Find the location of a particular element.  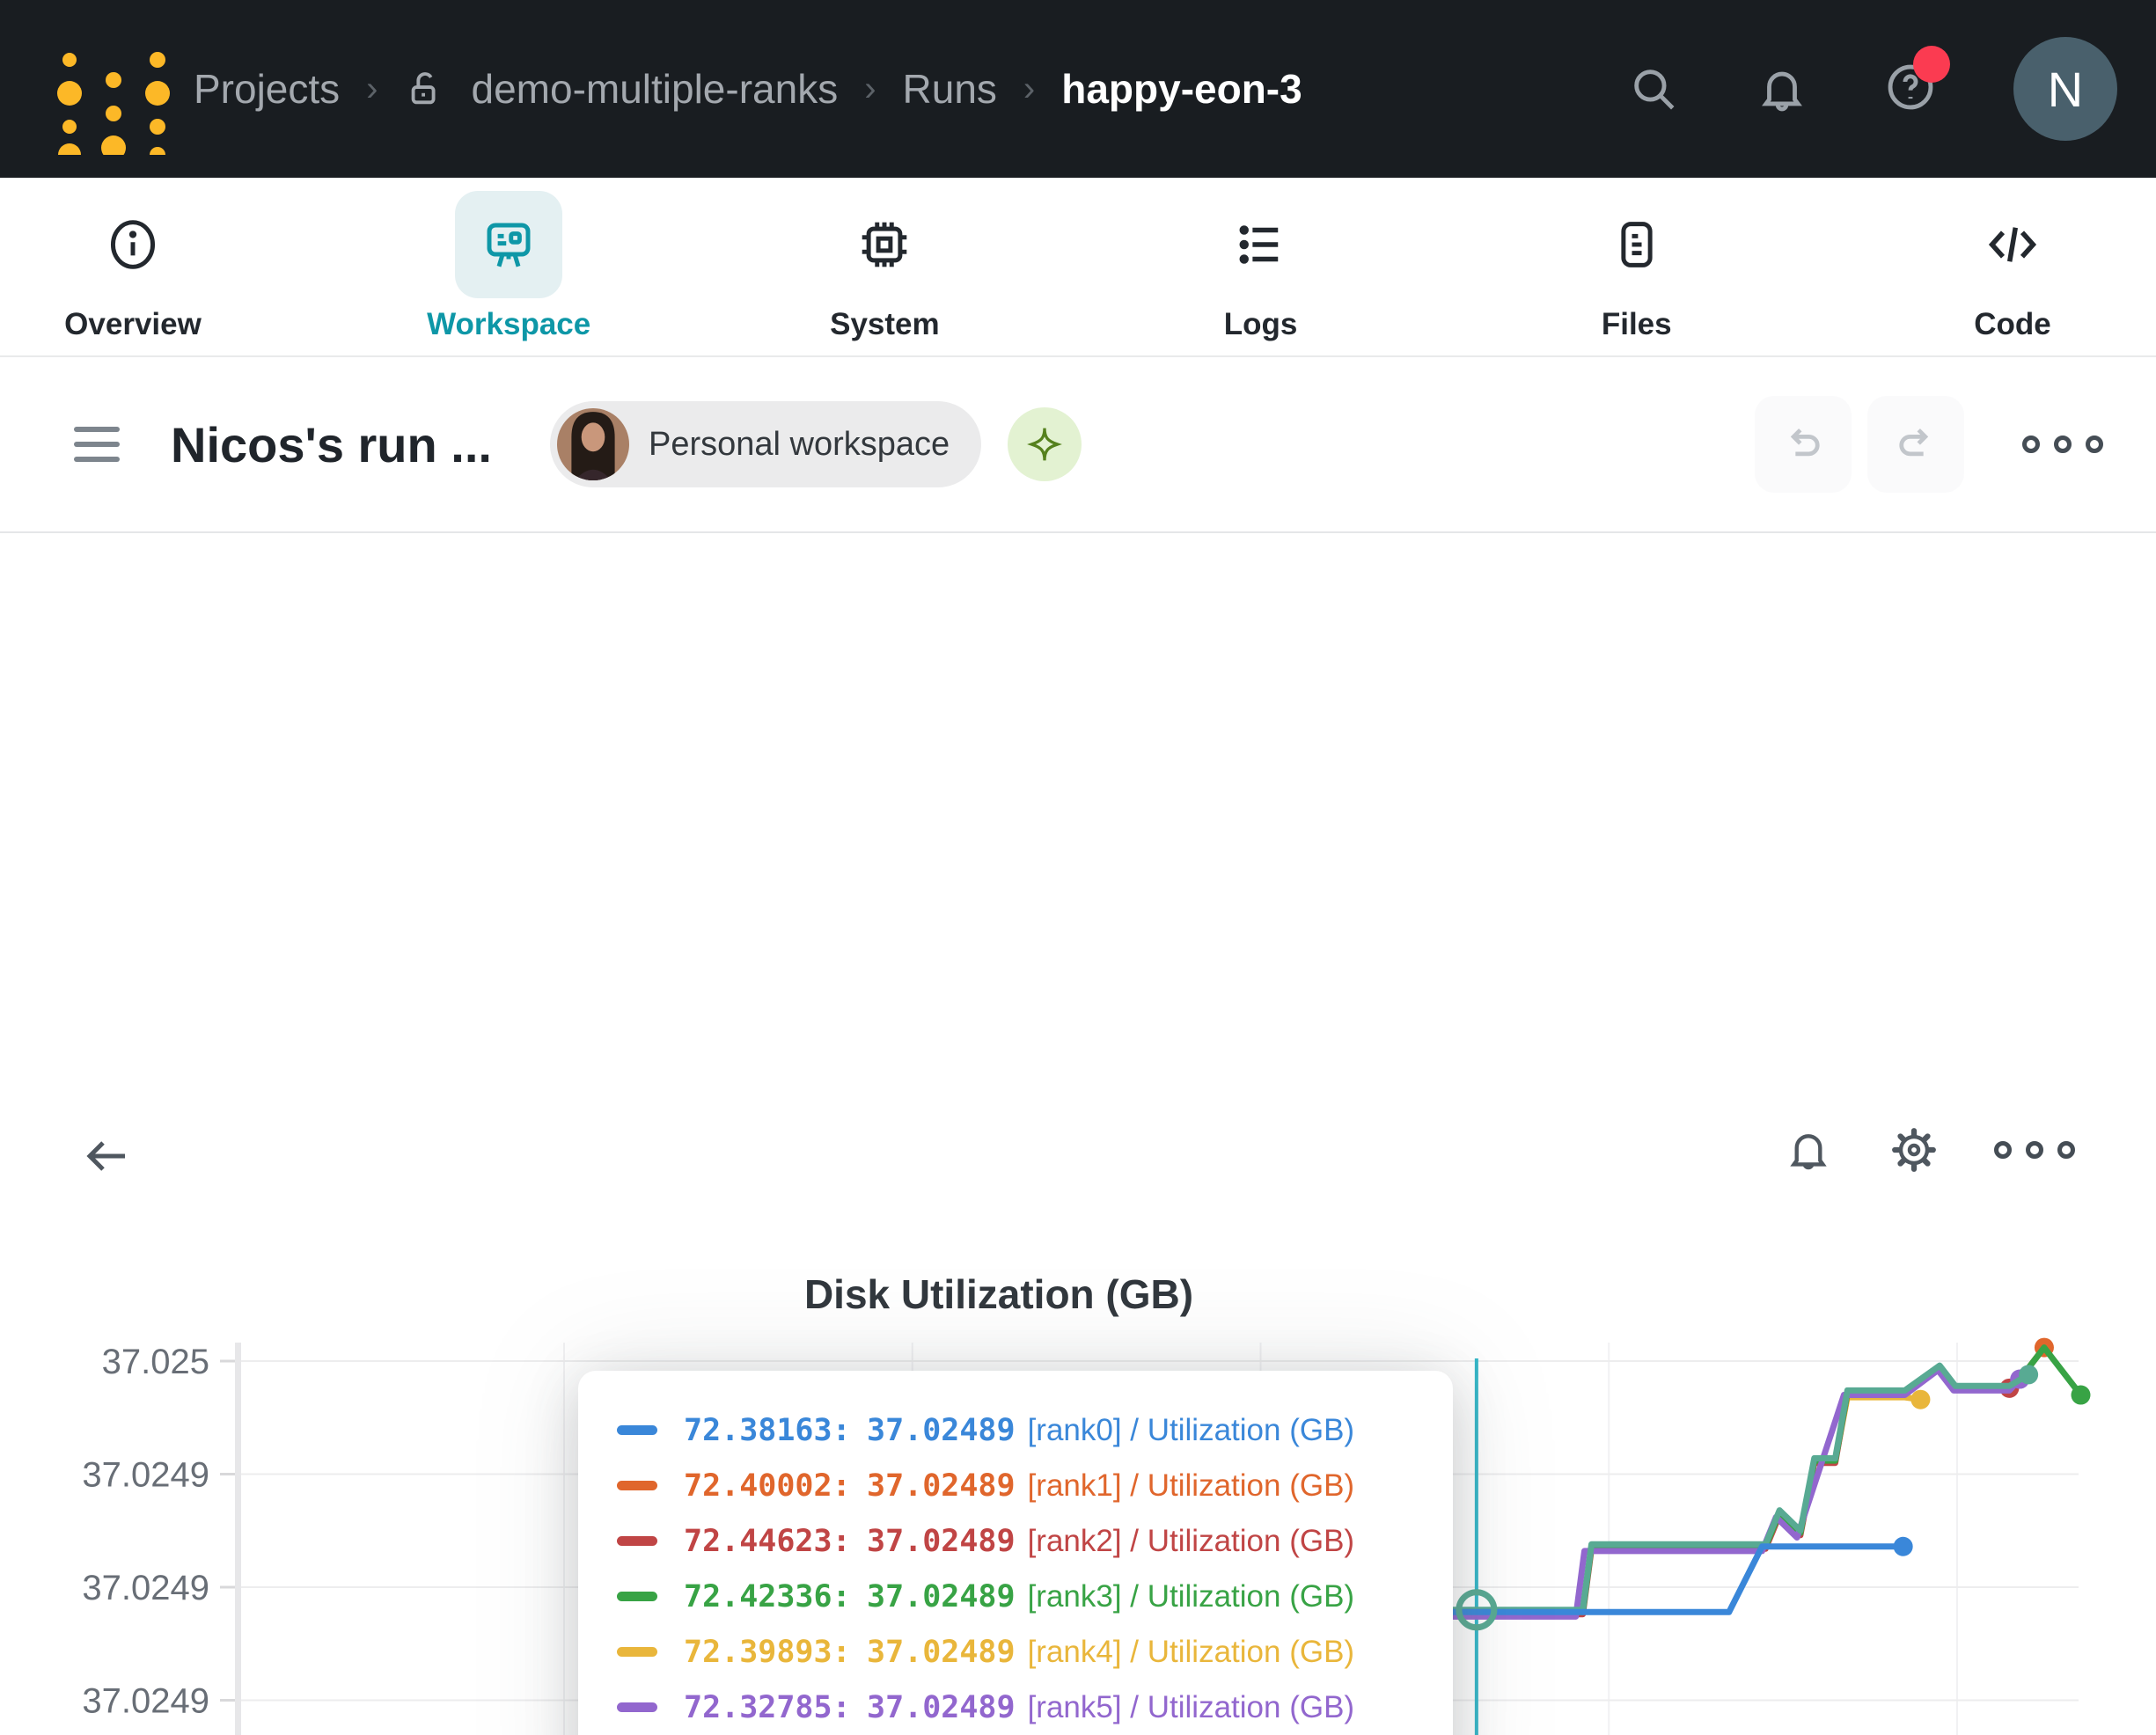

tooltip-x-value: 72.32785: is located at coordinates (768, 1707).